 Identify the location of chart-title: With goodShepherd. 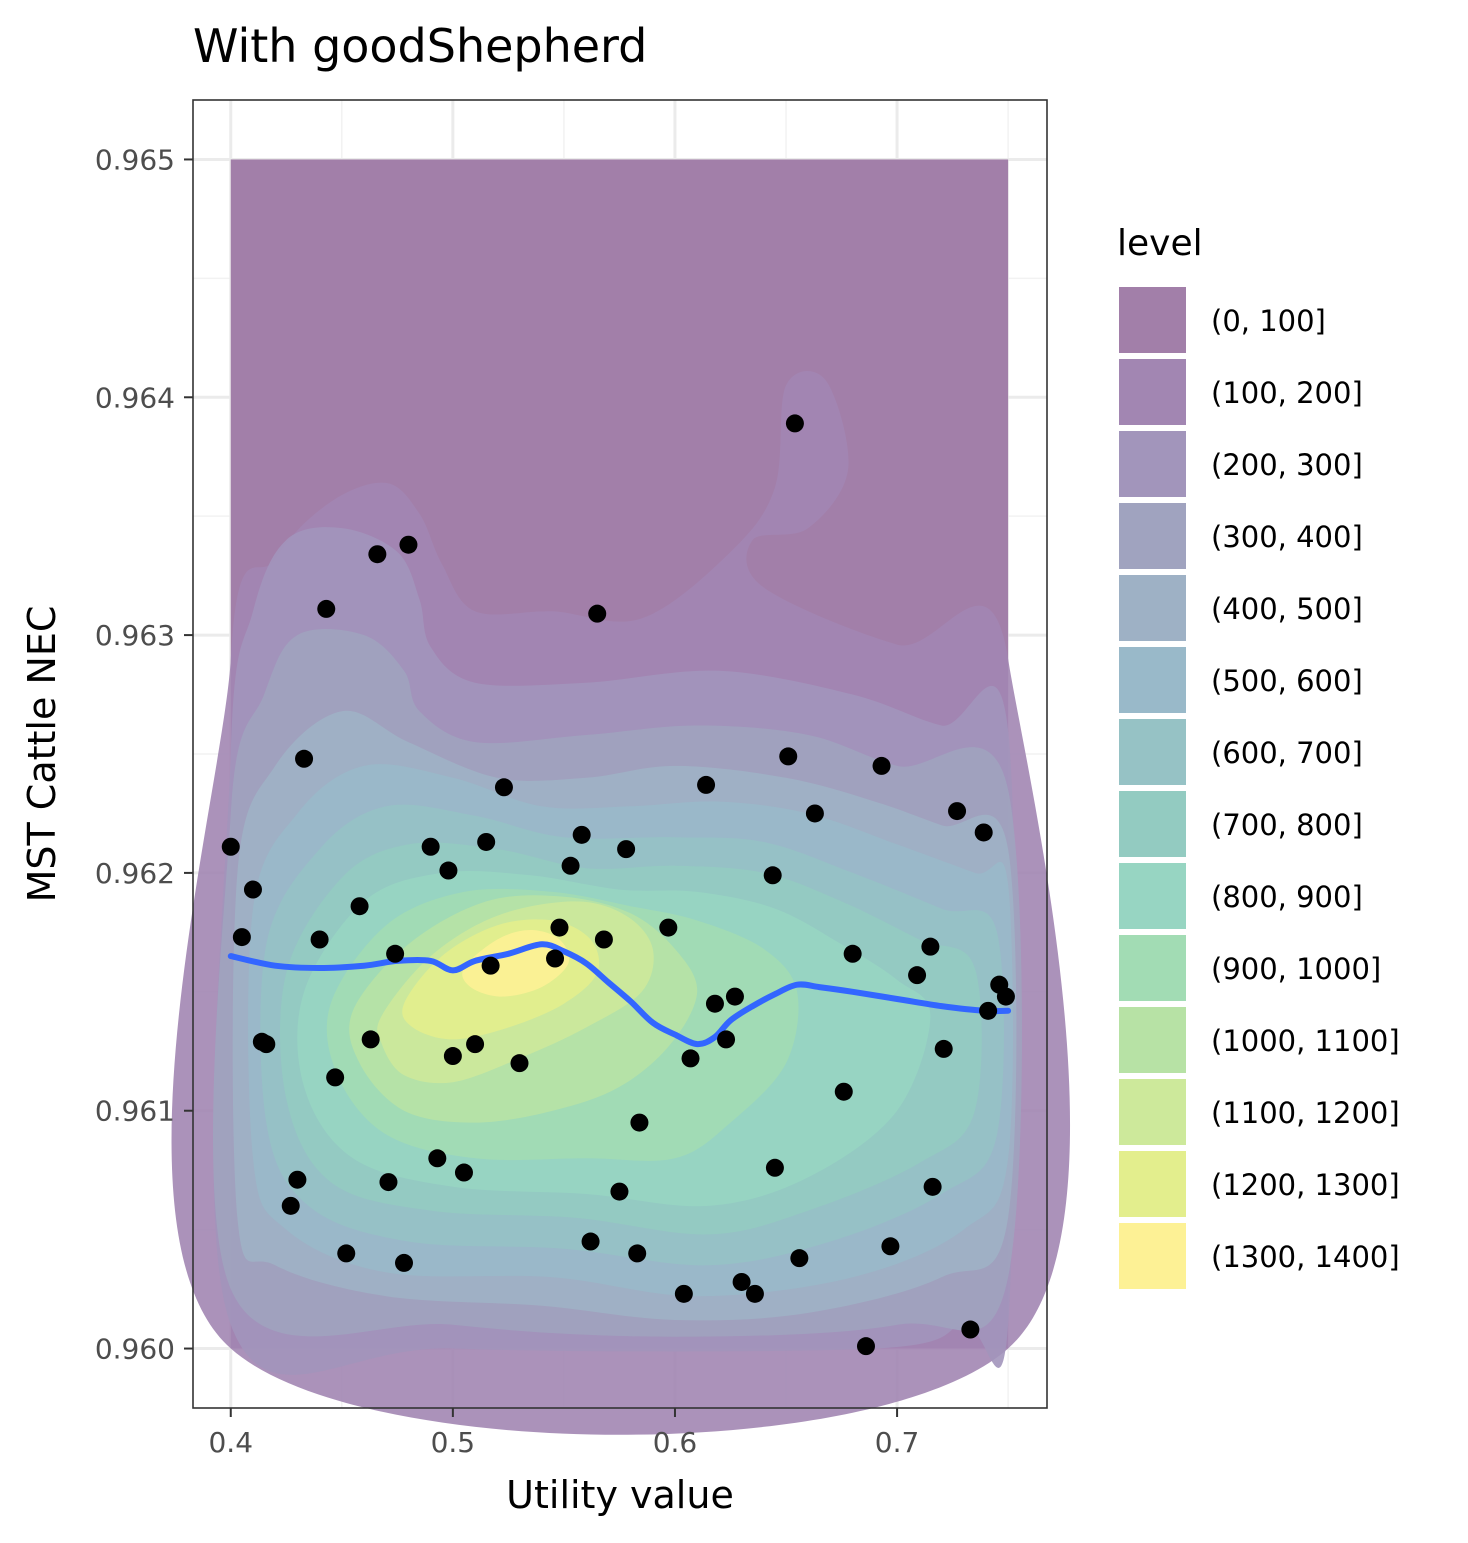
(420, 46).